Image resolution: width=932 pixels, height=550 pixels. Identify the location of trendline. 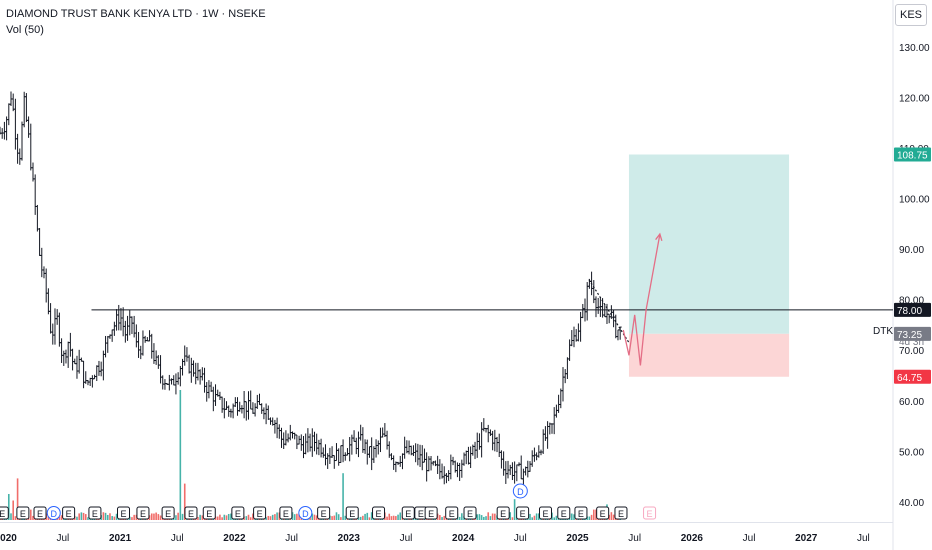
(609, 311).